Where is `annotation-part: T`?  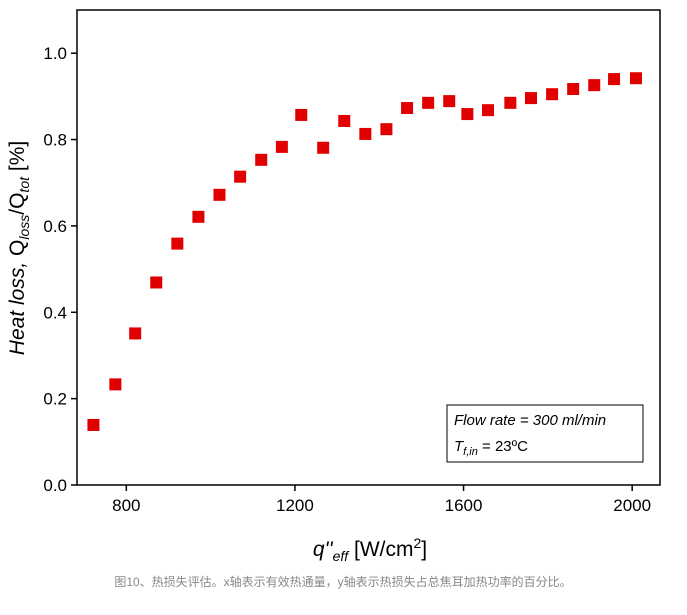 annotation-part: T is located at coordinates (459, 446).